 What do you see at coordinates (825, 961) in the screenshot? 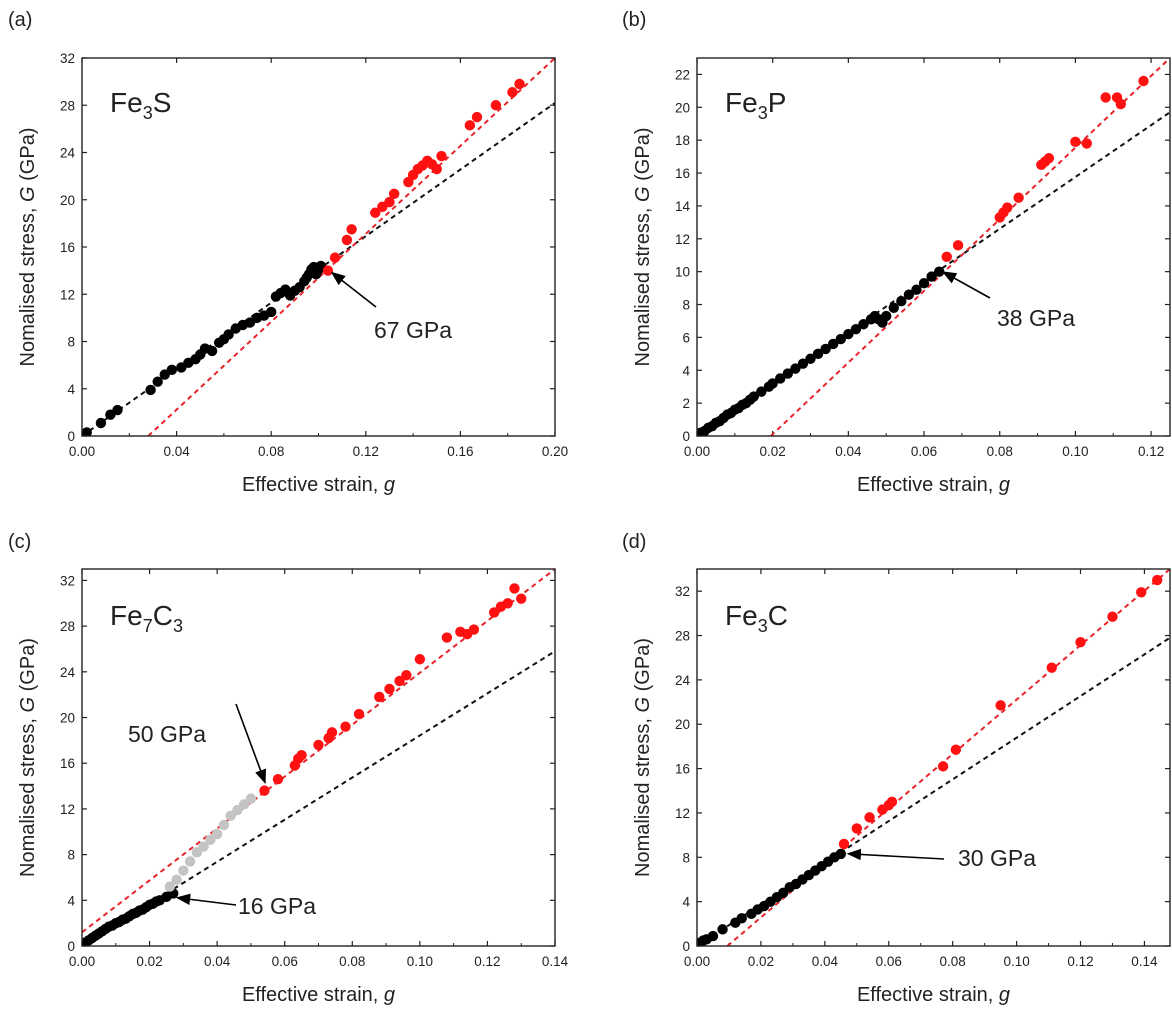
I see `x-tick-label: 0.04` at bounding box center [825, 961].